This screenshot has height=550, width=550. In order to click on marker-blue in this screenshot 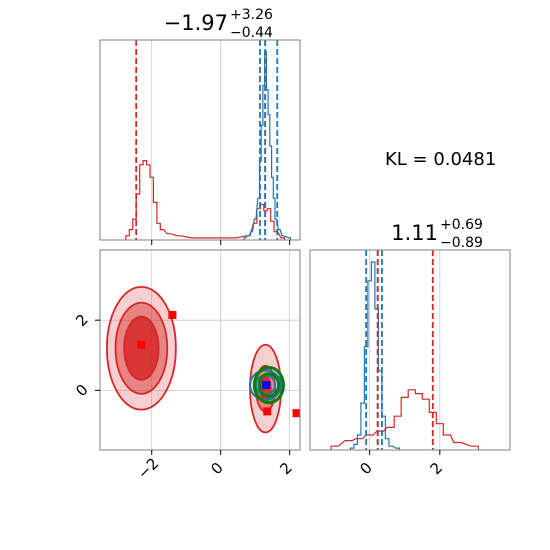, I will do `click(266, 385)`.